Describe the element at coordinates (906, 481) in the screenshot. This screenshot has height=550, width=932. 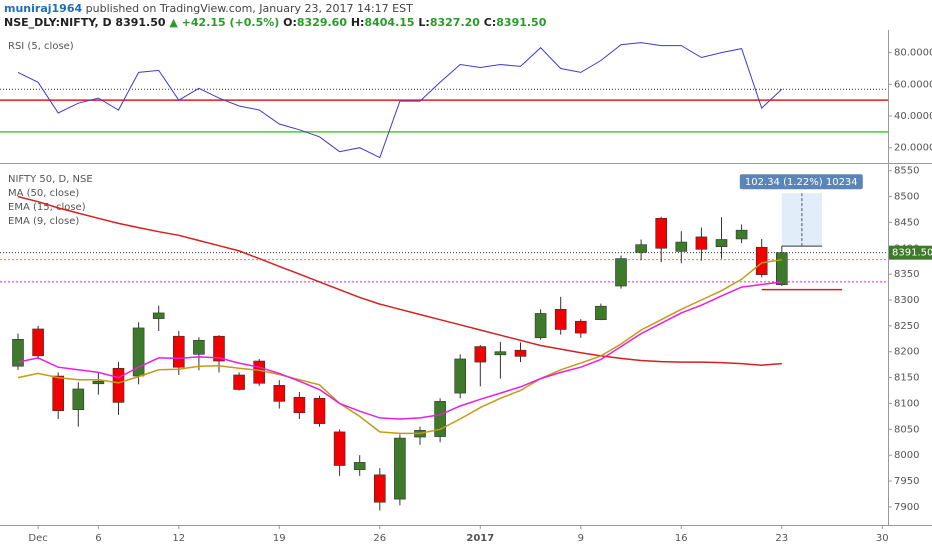
I see `y-tick-label: 7950` at that location.